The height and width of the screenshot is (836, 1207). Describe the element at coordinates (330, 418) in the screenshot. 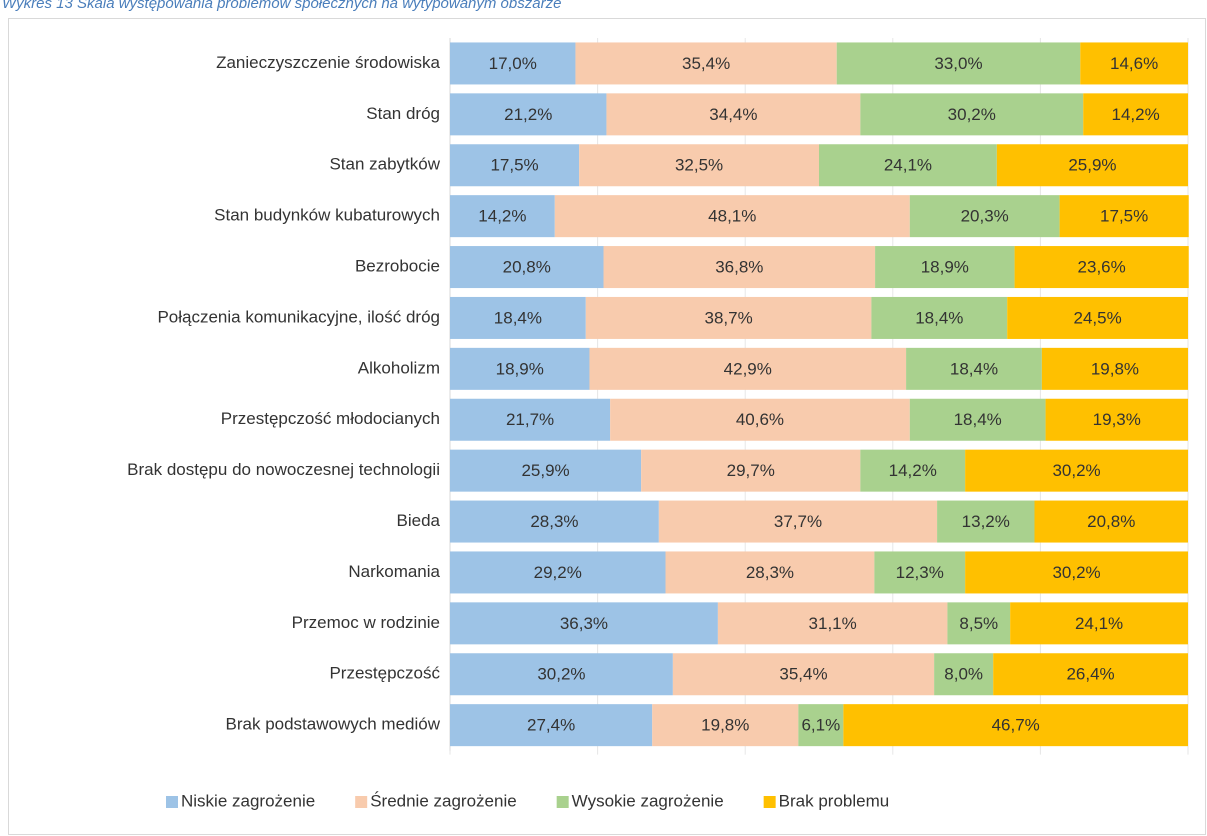

I see `y-tick-label: Przestępczość młodocianych` at that location.